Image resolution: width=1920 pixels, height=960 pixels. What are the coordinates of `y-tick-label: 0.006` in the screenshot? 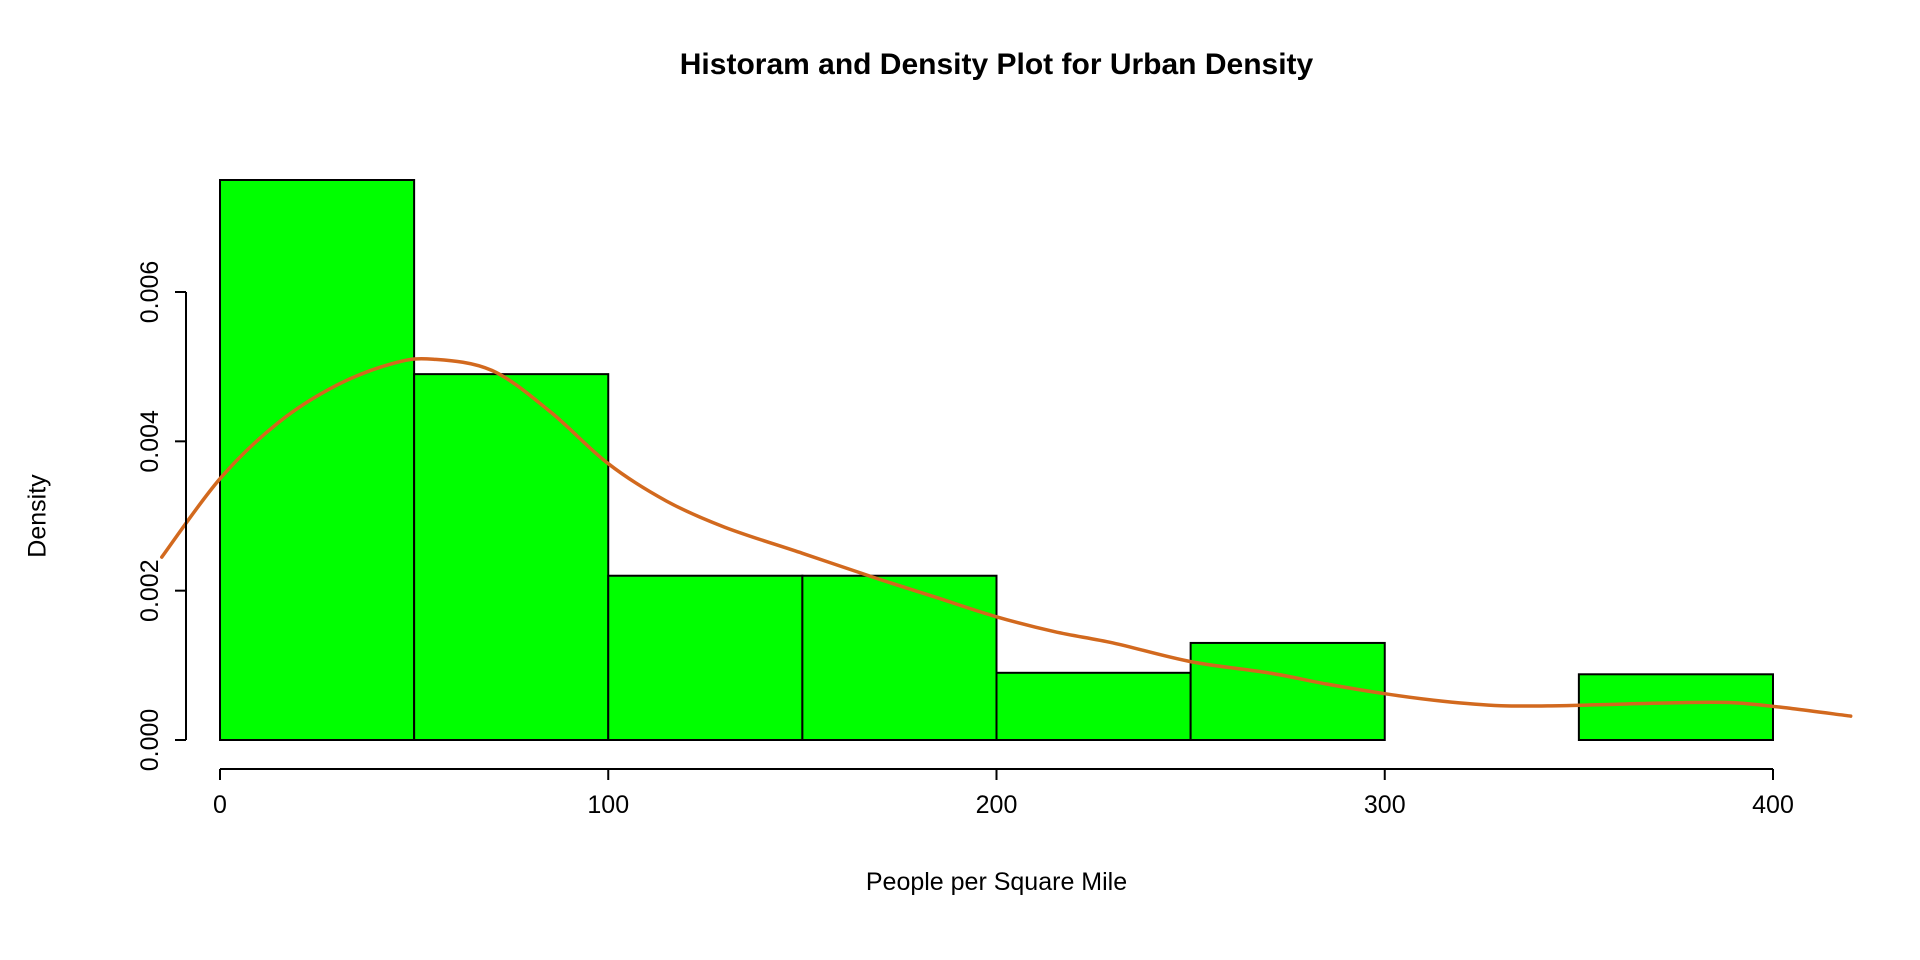 It's located at (150, 292).